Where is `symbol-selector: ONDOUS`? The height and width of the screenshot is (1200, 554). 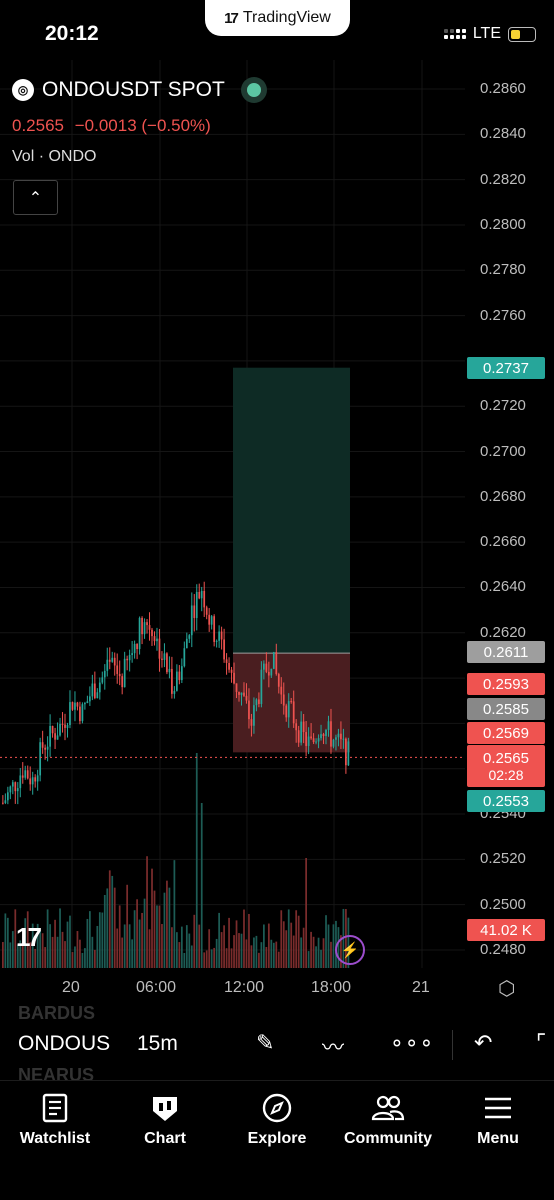
symbol-selector: ONDOUS is located at coordinates (64, 1043).